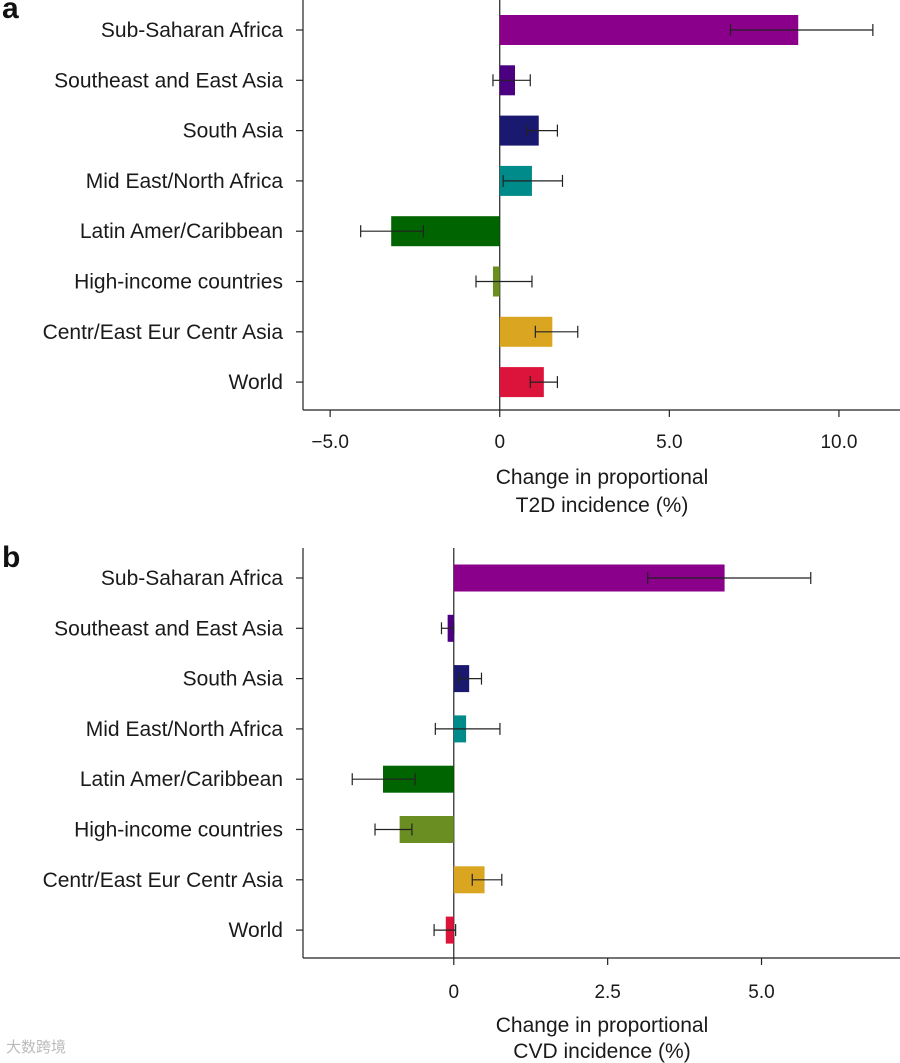 The image size is (900, 1063). I want to click on panel-a-category-label: Sub-Saharan Africa, so click(192, 30).